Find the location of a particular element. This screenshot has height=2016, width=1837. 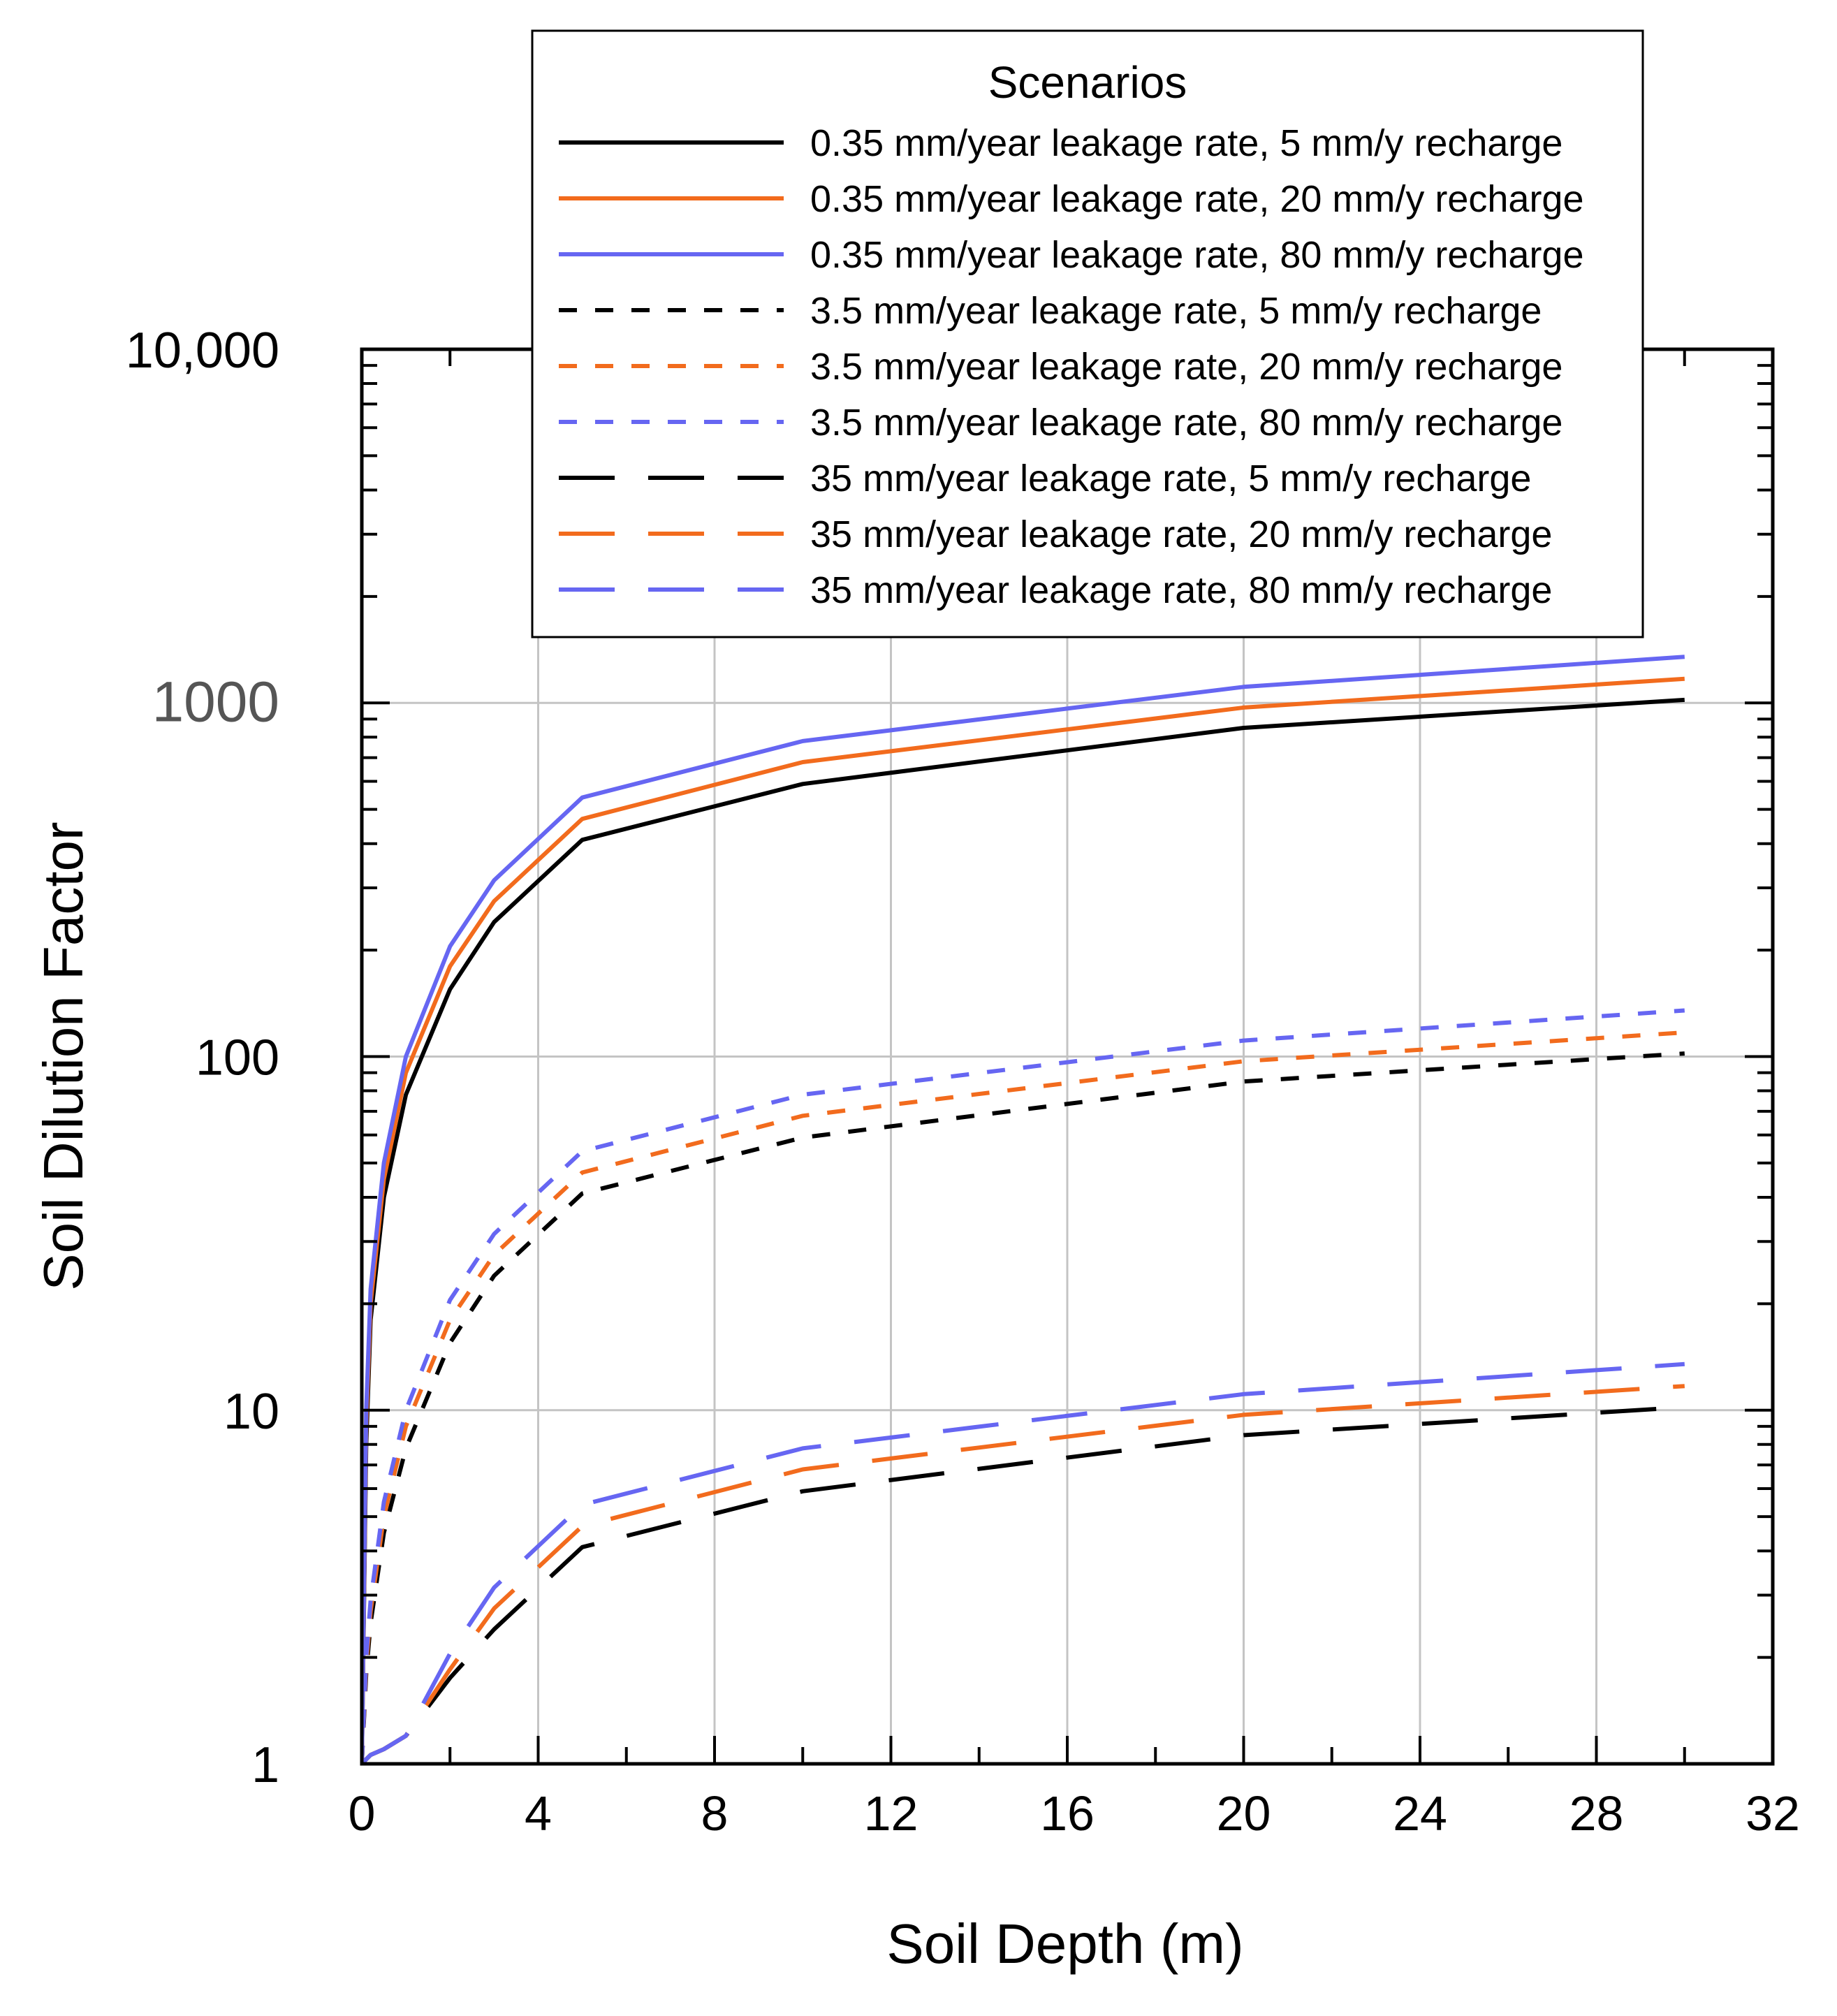

x-axis-label: Soil Depth (m) is located at coordinates (1064, 1944).